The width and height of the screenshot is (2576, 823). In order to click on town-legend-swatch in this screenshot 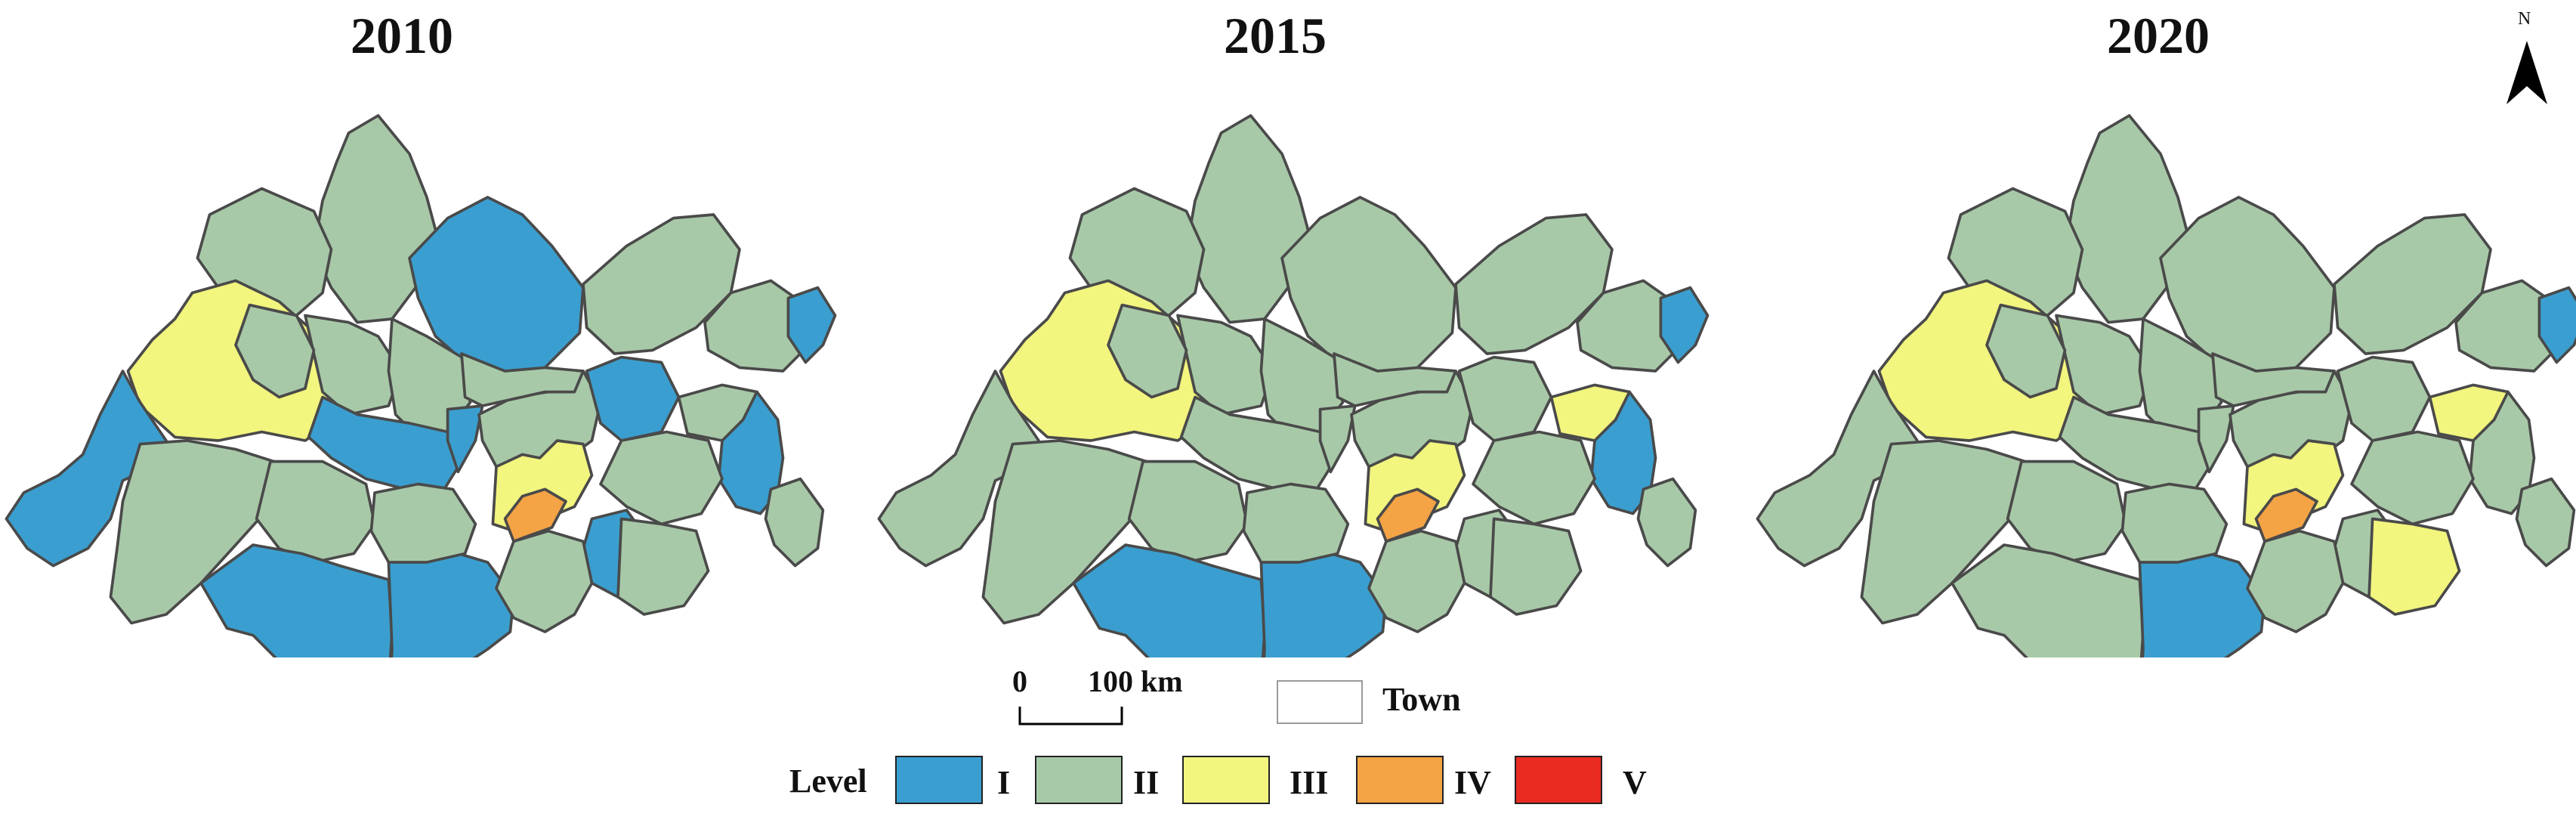, I will do `click(1320, 702)`.